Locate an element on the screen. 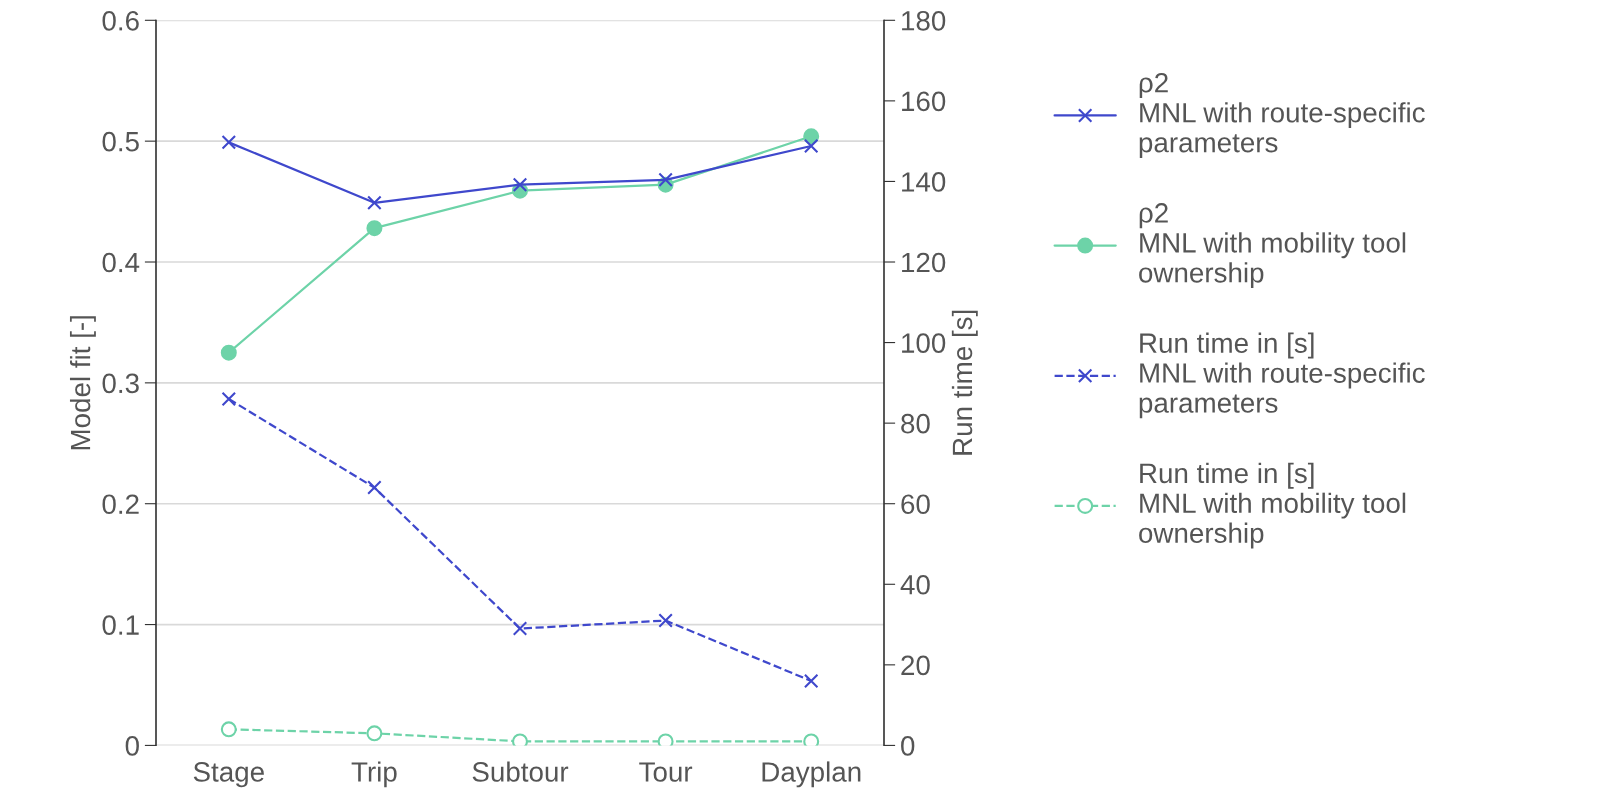 The width and height of the screenshot is (1600, 812). y2-tick-label: 140 is located at coordinates (924, 182).